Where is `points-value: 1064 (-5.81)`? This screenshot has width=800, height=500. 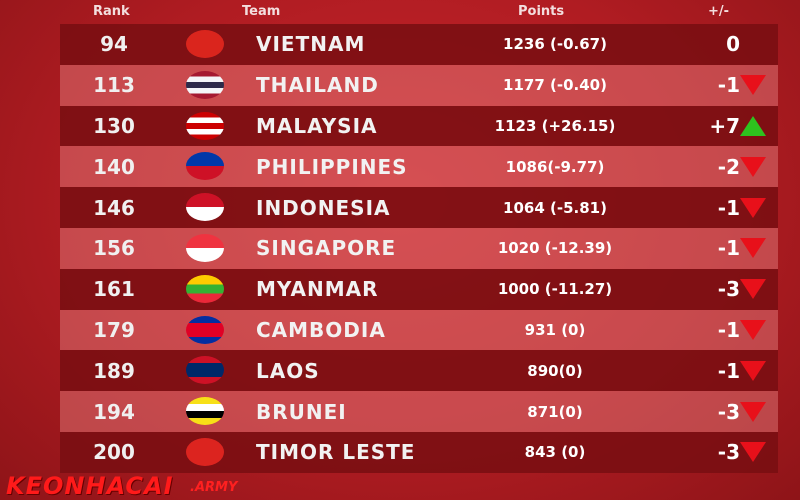 points-value: 1064 (-5.81) is located at coordinates (555, 207).